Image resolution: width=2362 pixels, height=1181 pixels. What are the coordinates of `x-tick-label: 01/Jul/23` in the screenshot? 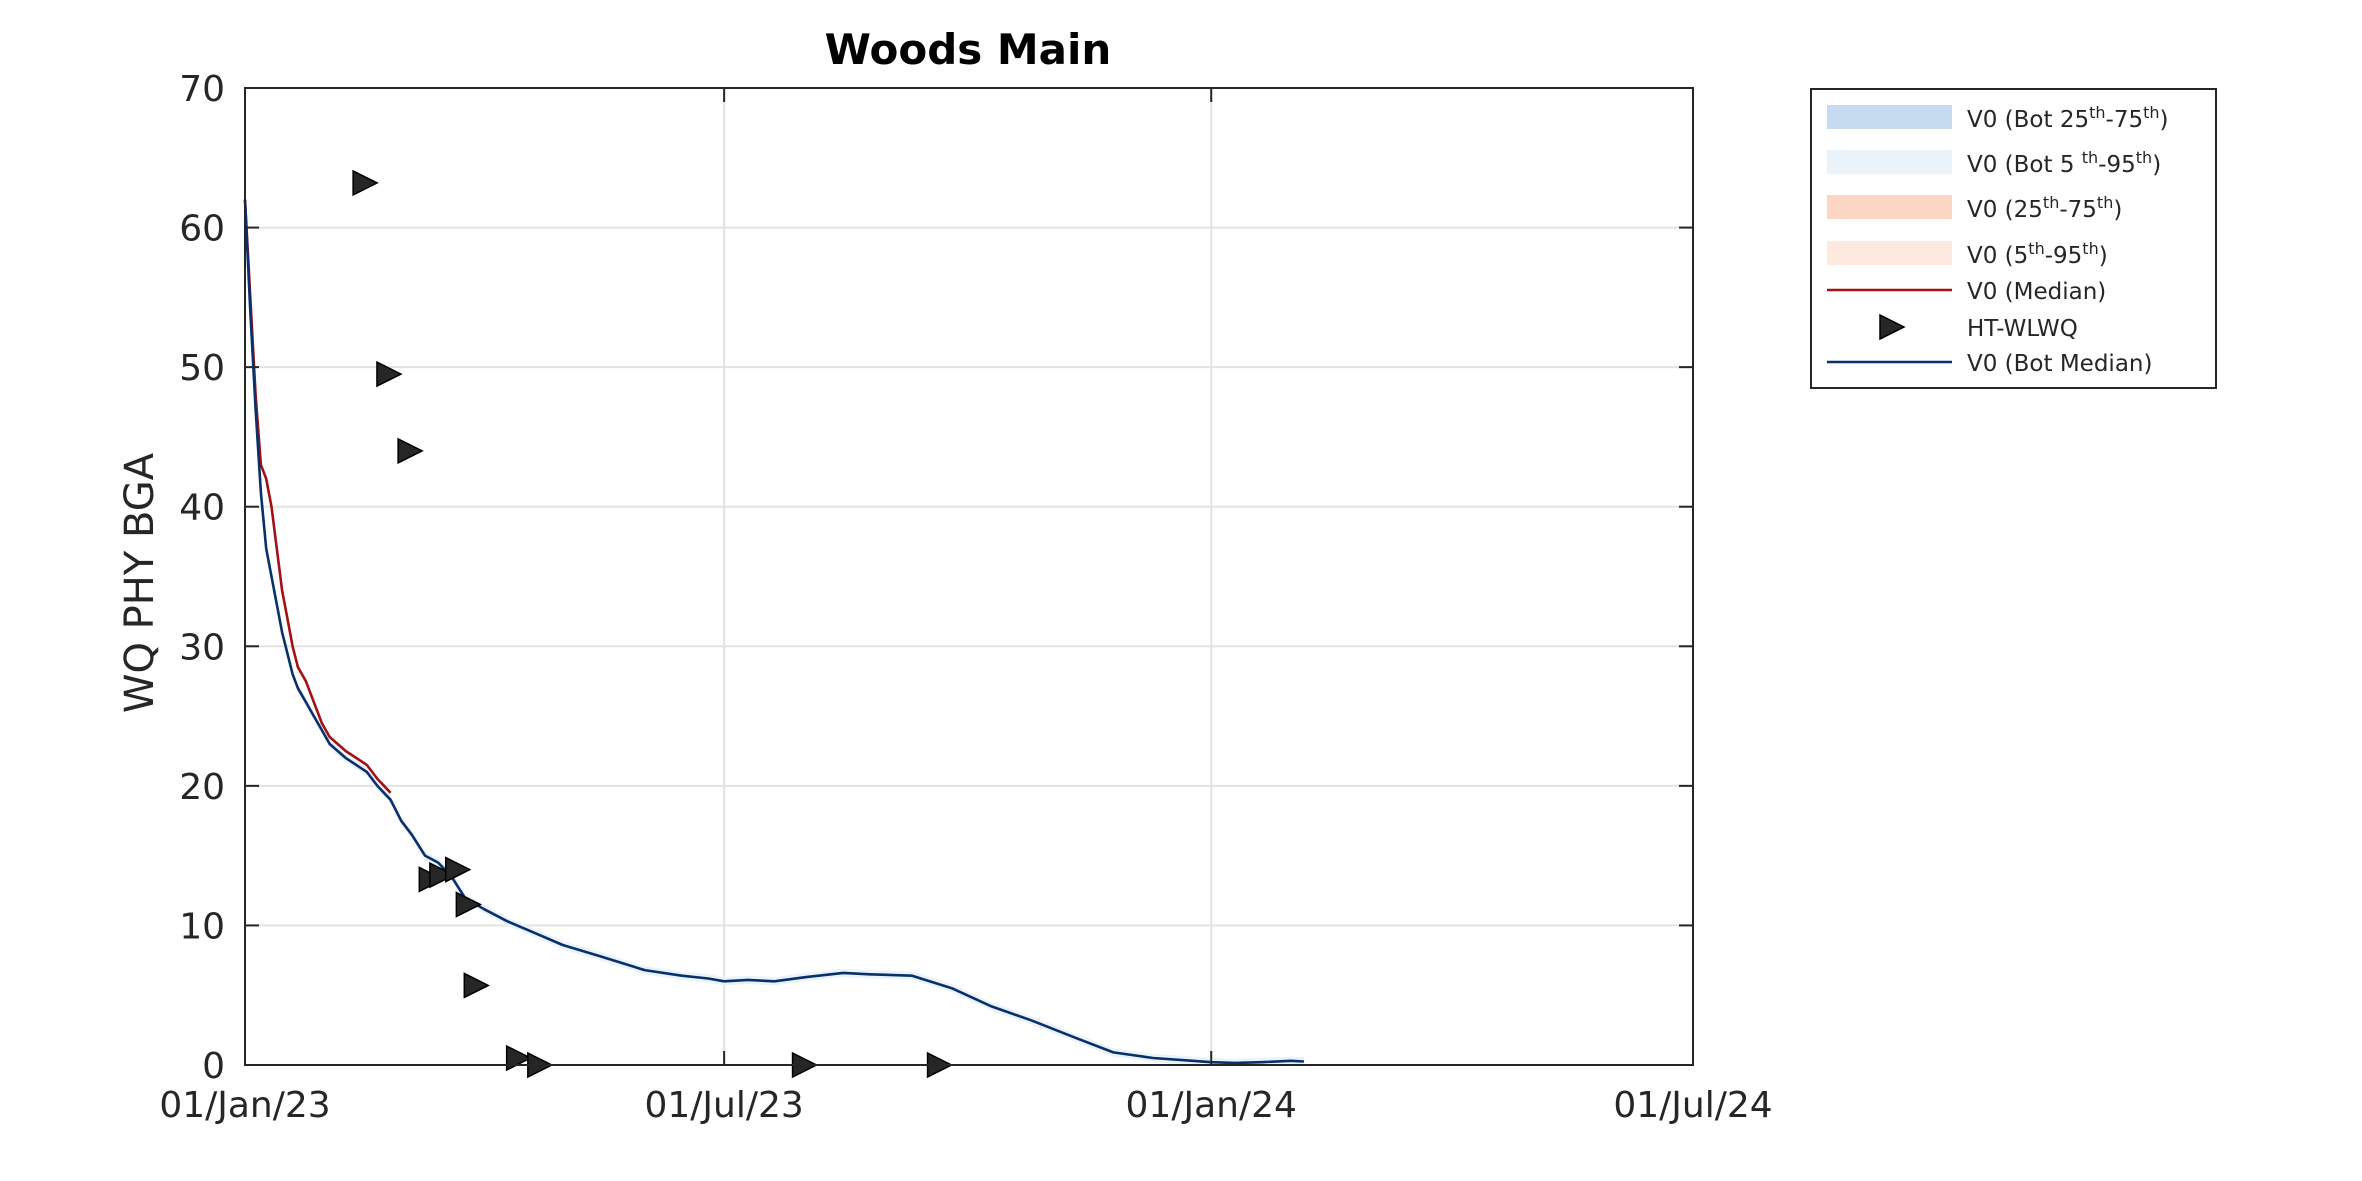 It's located at (723, 1105).